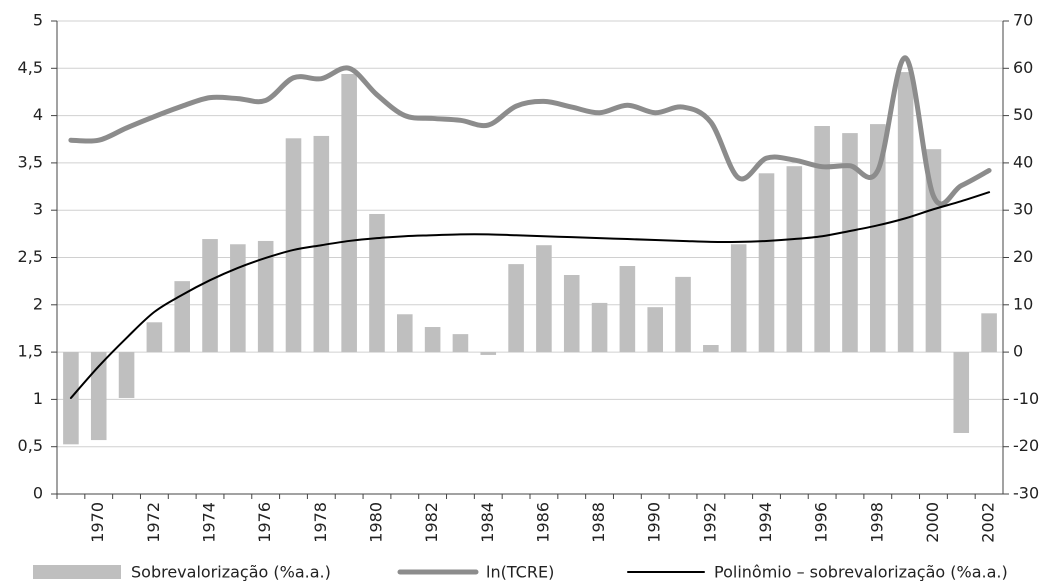  What do you see at coordinates (375, 522) in the screenshot?
I see `x-tick-label: 1980` at bounding box center [375, 522].